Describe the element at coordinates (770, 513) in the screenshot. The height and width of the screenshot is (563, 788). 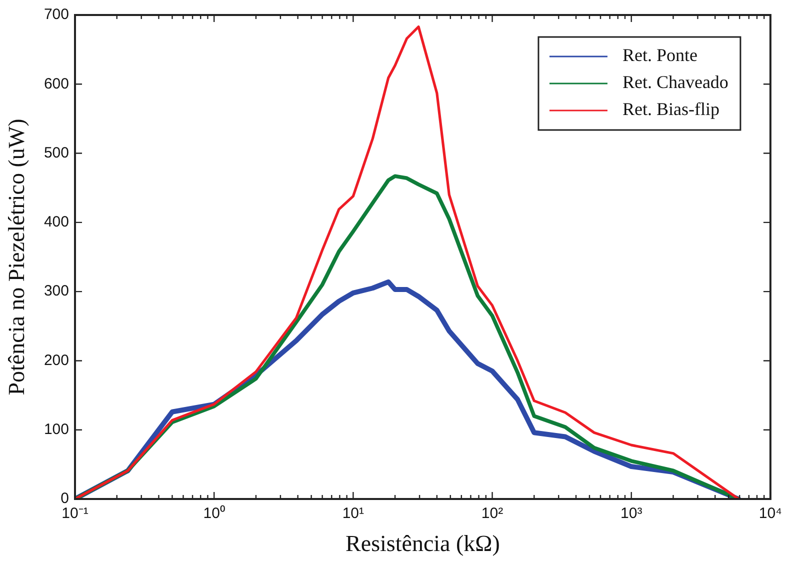
I see `x-tick-label: 10⁴` at that location.